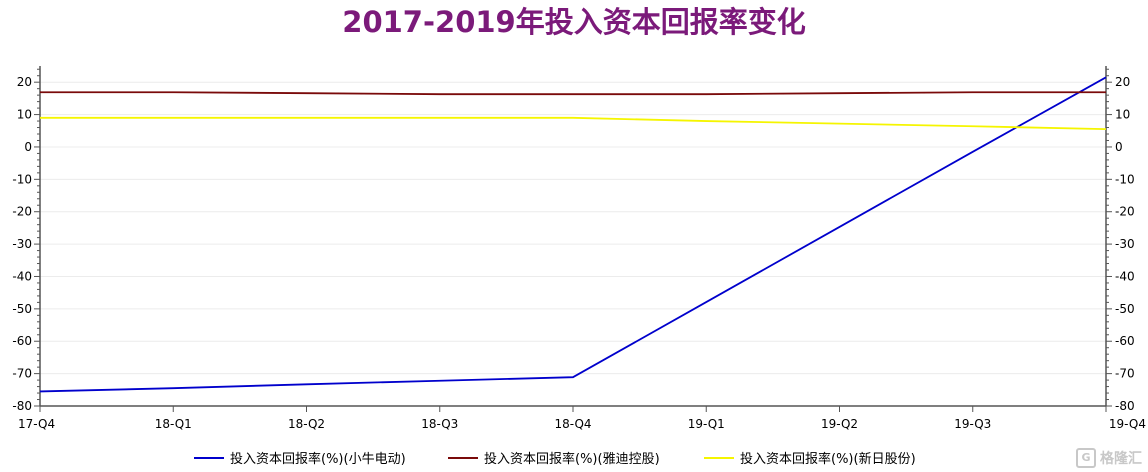 Image resolution: width=1148 pixels, height=472 pixels. What do you see at coordinates (22, 212) in the screenshot?
I see `y-tick-label-left: -20` at bounding box center [22, 212].